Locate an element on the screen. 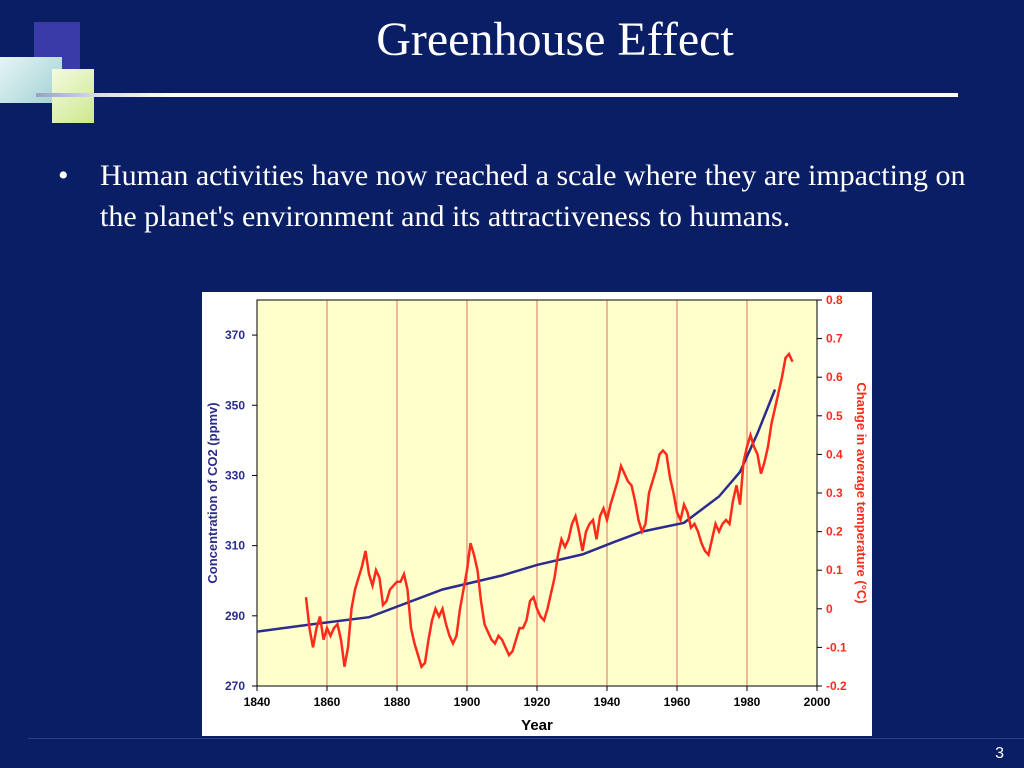 The image size is (1024, 768). x-axis-ticks: 1840 1860 1880 1900 1920 1940 1960 1980 2000 is located at coordinates (537, 697).